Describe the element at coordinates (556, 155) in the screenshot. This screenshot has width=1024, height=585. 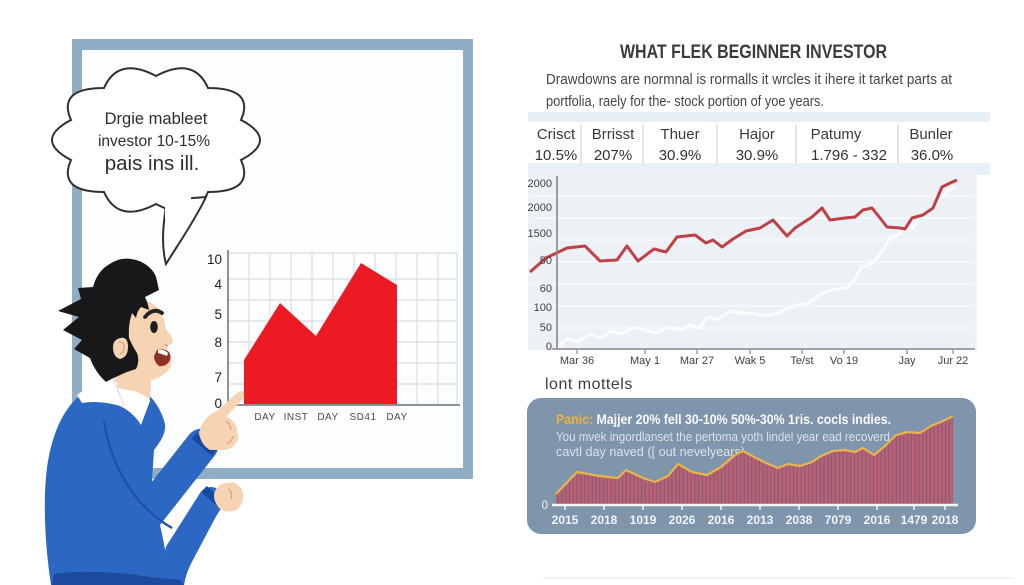
I see `svg-text: 10.5%` at that location.